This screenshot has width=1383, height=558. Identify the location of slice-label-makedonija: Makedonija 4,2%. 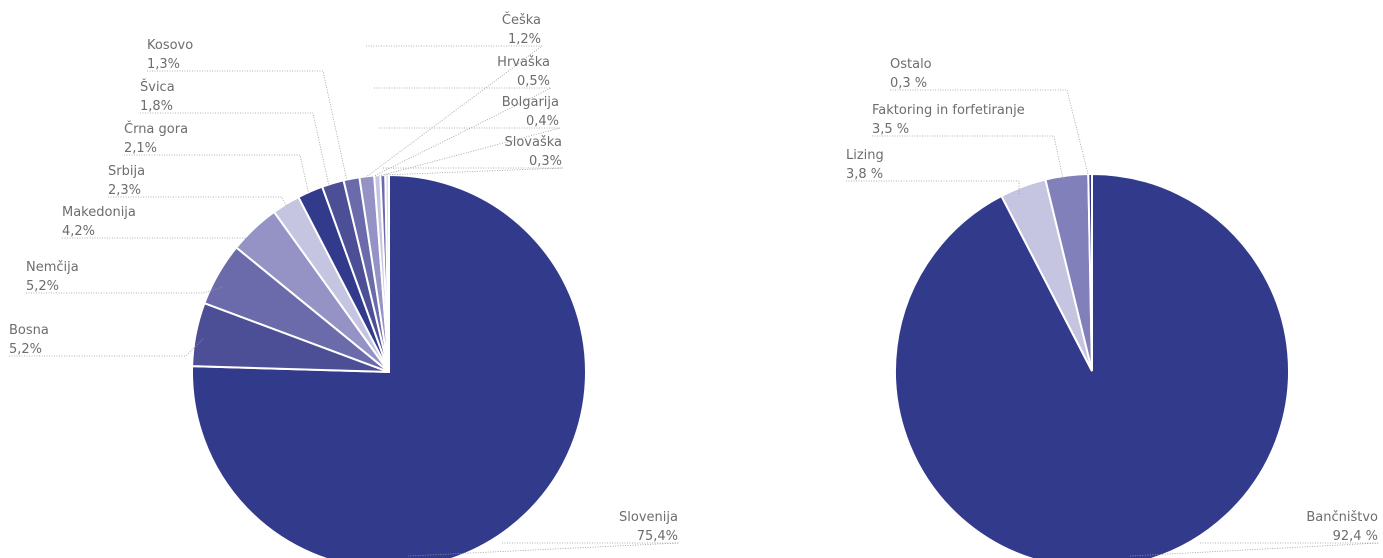
(159, 222).